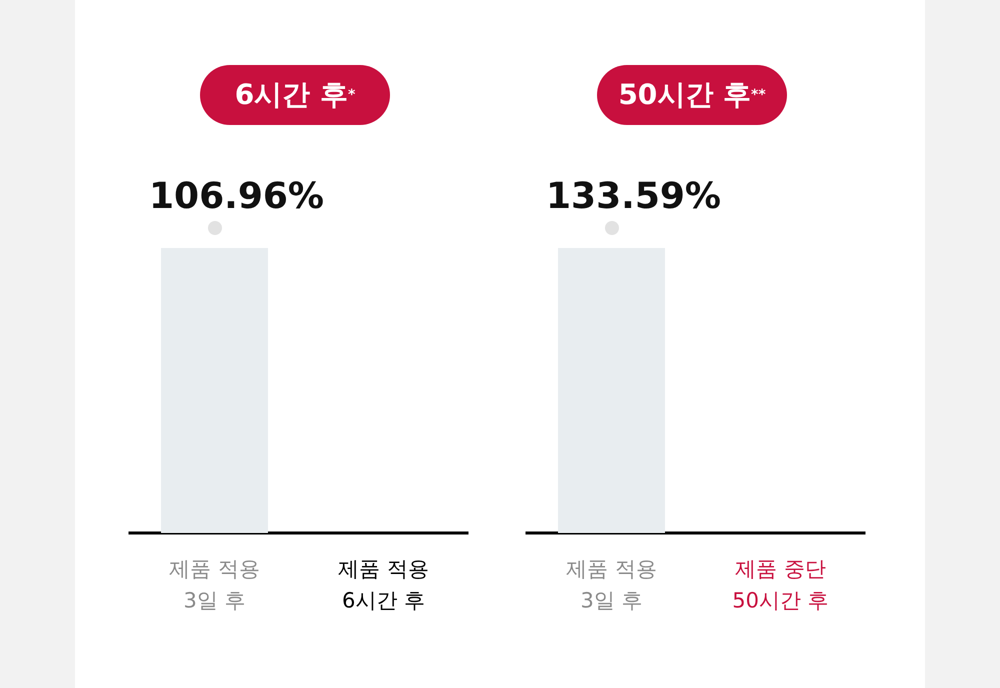 This screenshot has height=688, width=1000. What do you see at coordinates (383, 585) in the screenshot?
I see `x-tick-label: 제품 적용 6시간 후` at bounding box center [383, 585].